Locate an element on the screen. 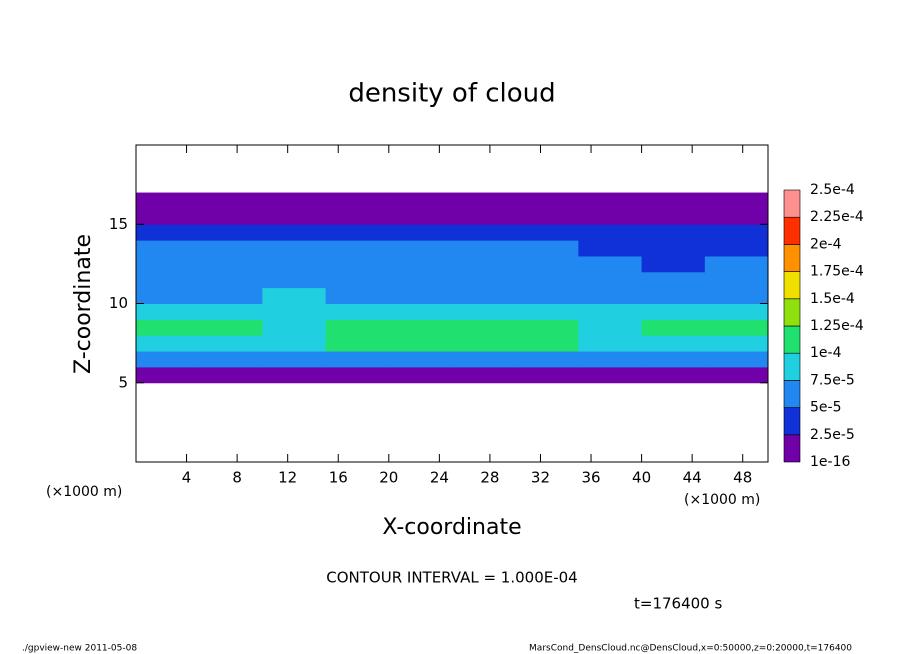 The image size is (904, 654). x-tick-label: 4 is located at coordinates (187, 478).